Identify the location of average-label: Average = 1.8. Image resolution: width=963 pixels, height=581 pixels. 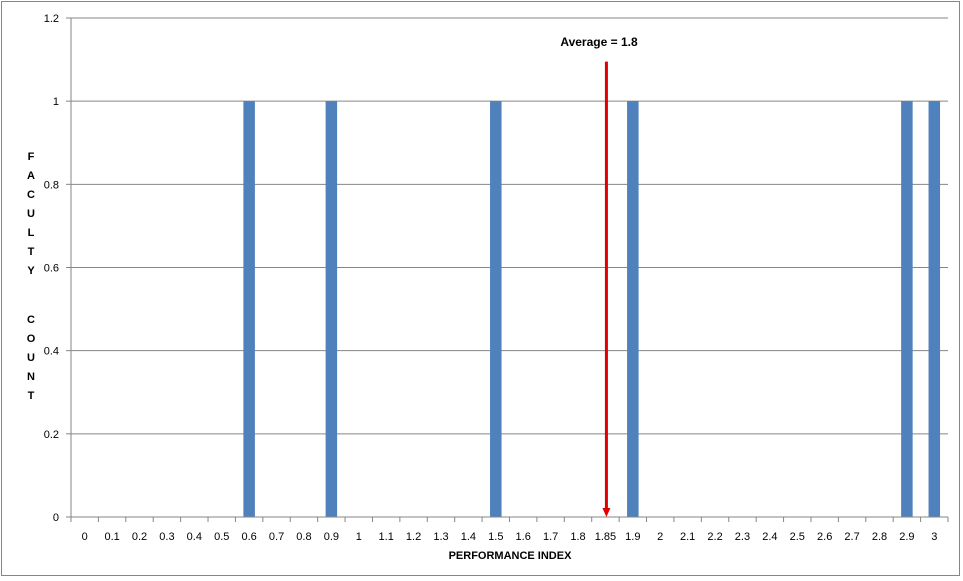
(599, 42).